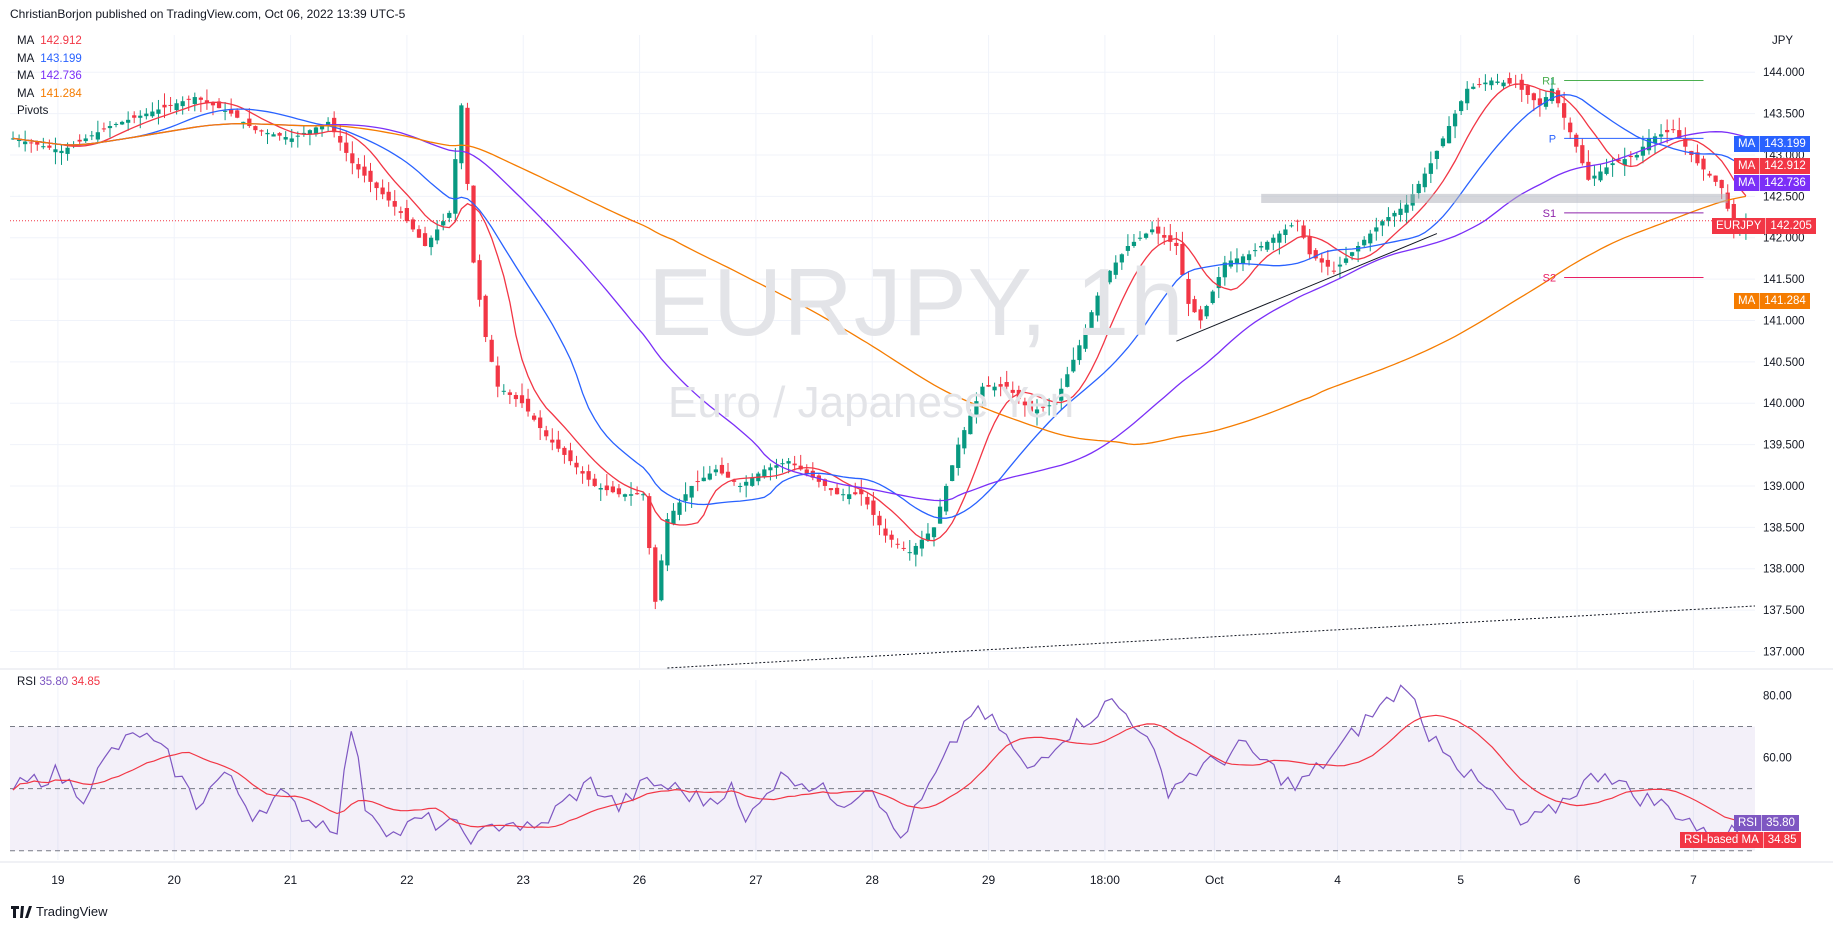  What do you see at coordinates (291, 880) in the screenshot?
I see `time-tick-label: 21` at bounding box center [291, 880].